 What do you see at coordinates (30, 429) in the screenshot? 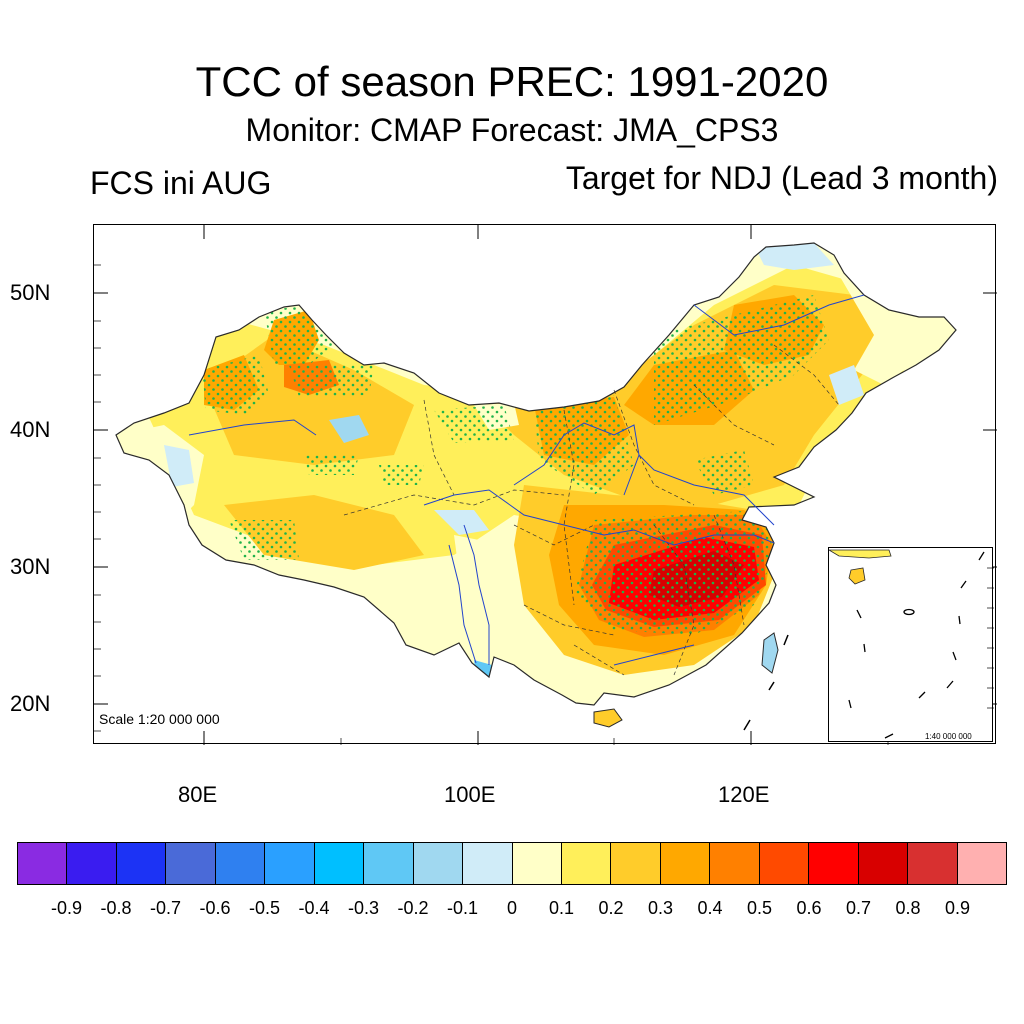
I see `lat-label-40n: 40N` at bounding box center [30, 429].